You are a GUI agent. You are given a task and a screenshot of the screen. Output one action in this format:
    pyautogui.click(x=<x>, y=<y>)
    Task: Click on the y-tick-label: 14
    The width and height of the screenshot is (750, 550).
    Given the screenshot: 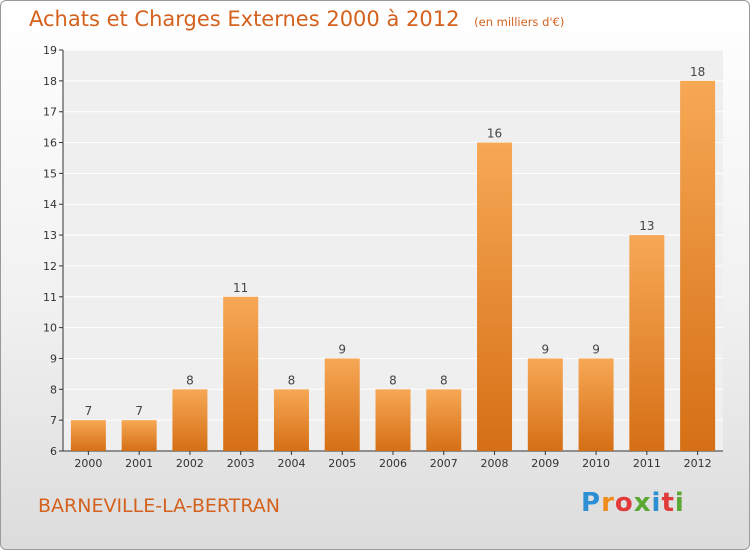 What is the action you would take?
    pyautogui.click(x=50, y=204)
    